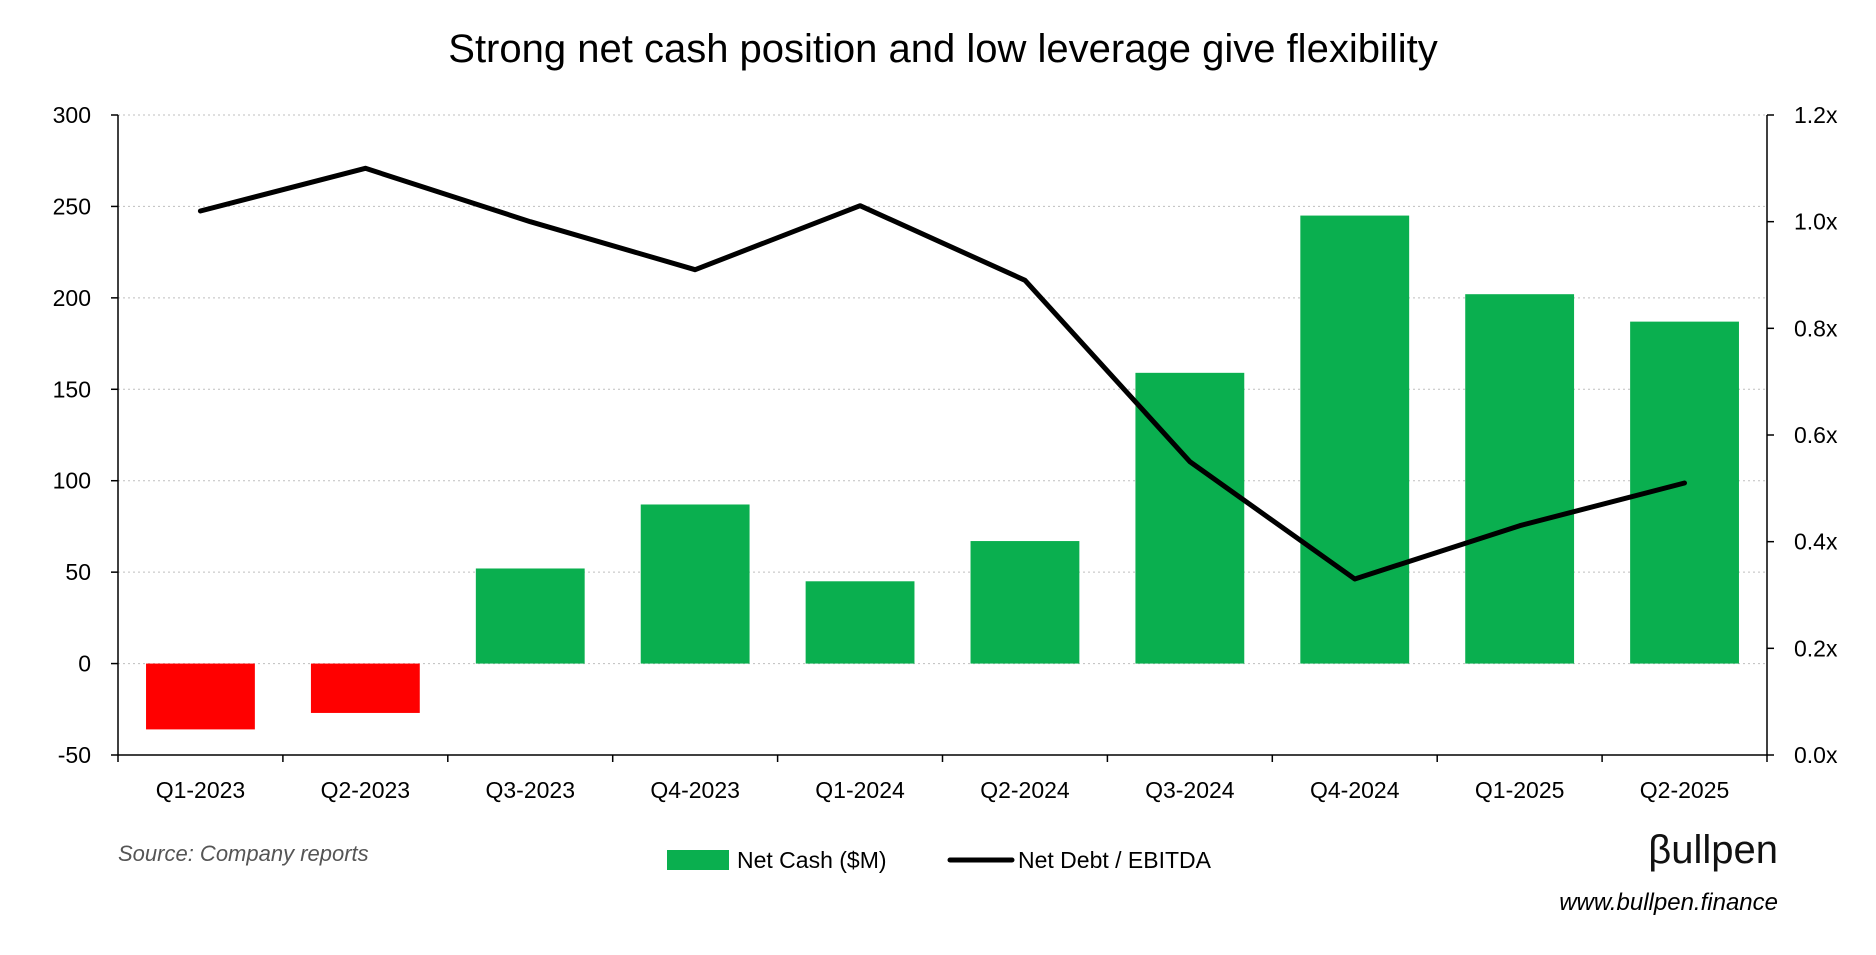 This screenshot has height=955, width=1876. What do you see at coordinates (530, 615) in the screenshot?
I see `bar-q3-2023` at bounding box center [530, 615].